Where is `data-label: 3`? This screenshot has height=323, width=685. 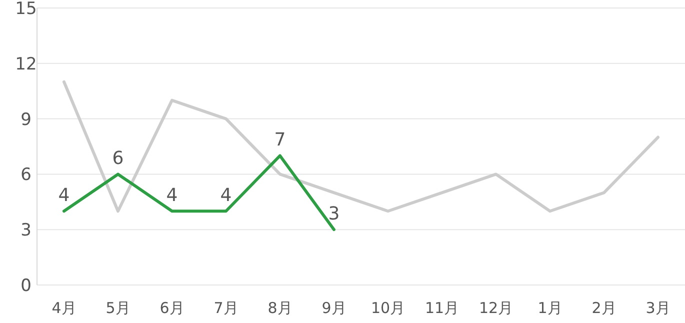 data-label: 3 is located at coordinates (334, 214).